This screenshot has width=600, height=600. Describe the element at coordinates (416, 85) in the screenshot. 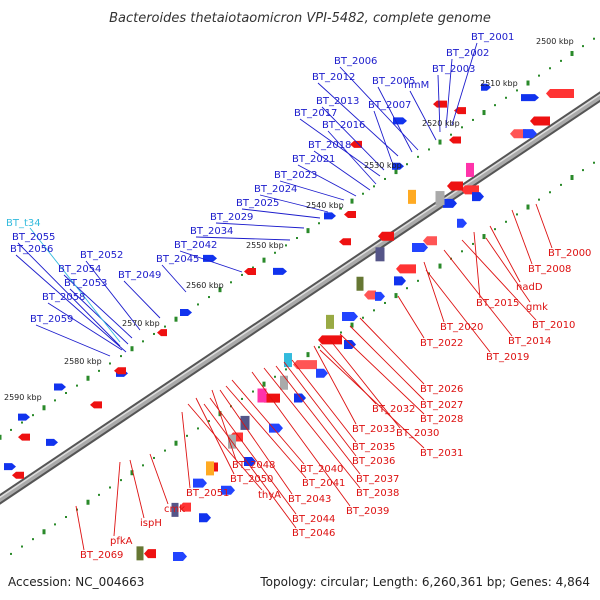

I see `gene-label-rimm: rimM` at that location.